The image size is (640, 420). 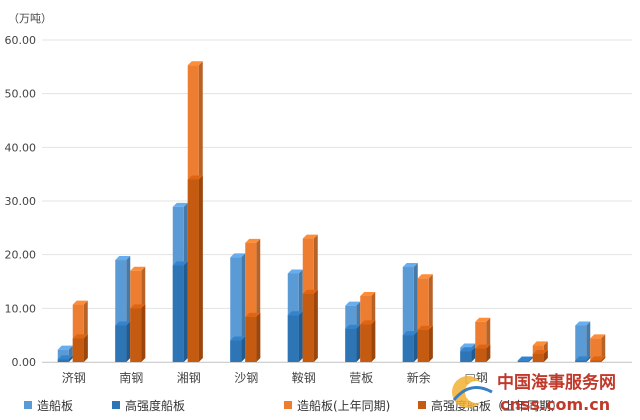 I want to click on legend-item: 造船板(上年同期), so click(x=337, y=406).